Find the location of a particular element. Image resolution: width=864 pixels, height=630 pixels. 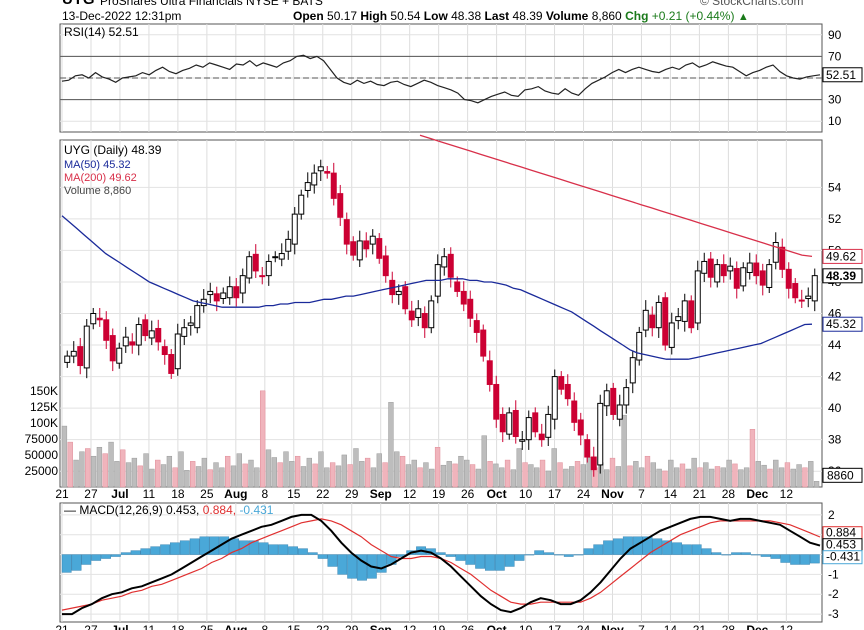

x-tick-label-bottom: 17 is located at coordinates (555, 626).